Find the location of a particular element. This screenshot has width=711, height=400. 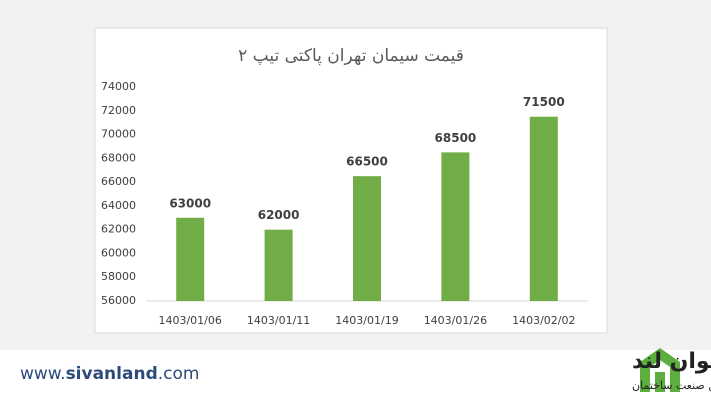

data-label: 66500 is located at coordinates (367, 162).